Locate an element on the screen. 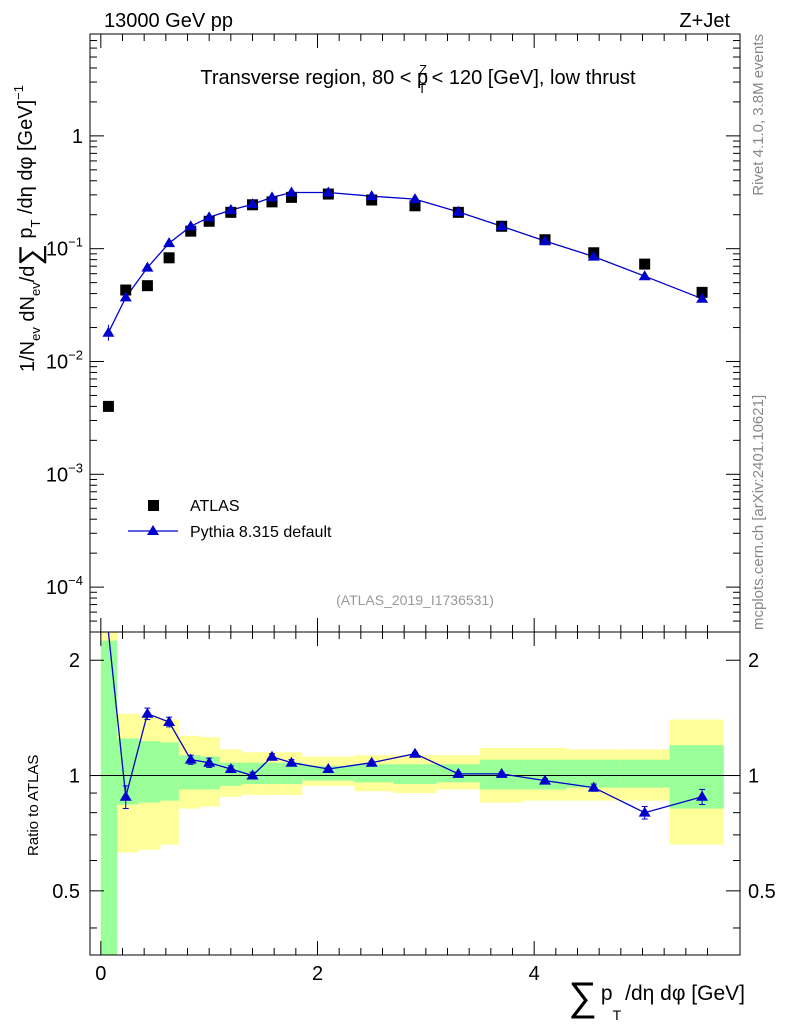 Image resolution: width=786 pixels, height=1024 pixels. legend: ATLAS Pythia 8.315 default is located at coordinates (230, 519).